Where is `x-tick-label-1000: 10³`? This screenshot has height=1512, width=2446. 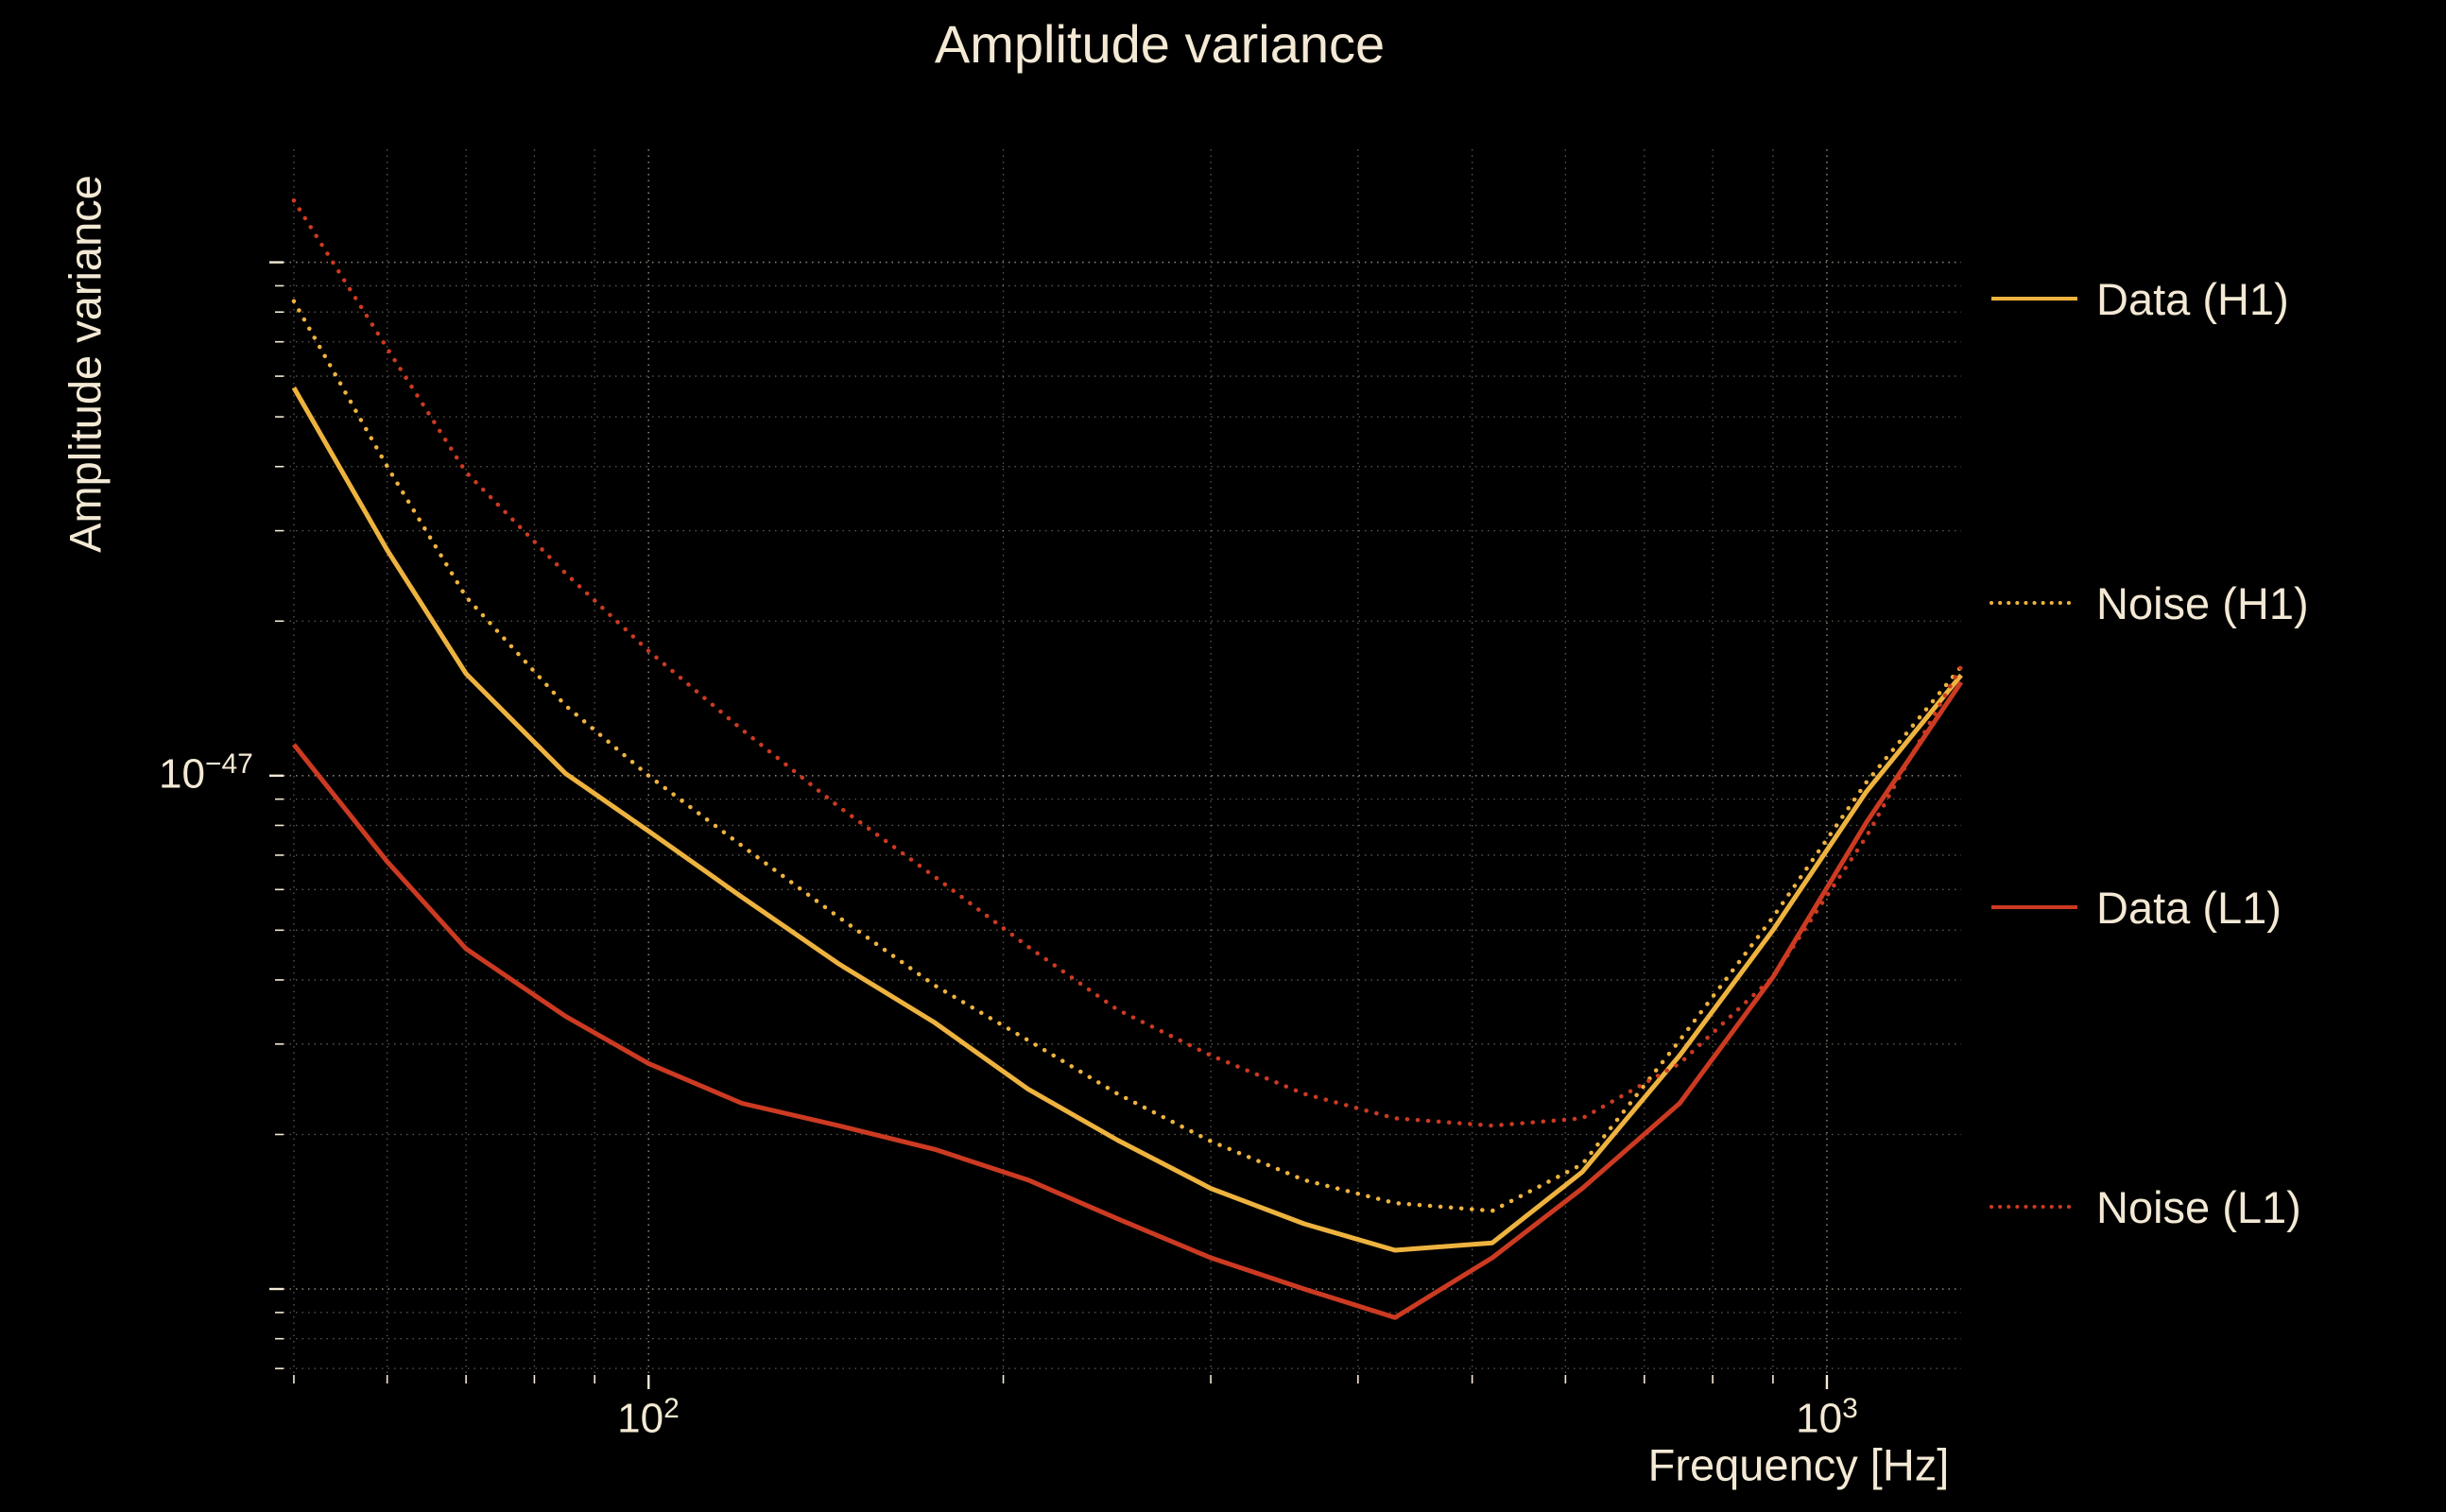
x-tick-label-1000: 10³ is located at coordinates (1827, 1418).